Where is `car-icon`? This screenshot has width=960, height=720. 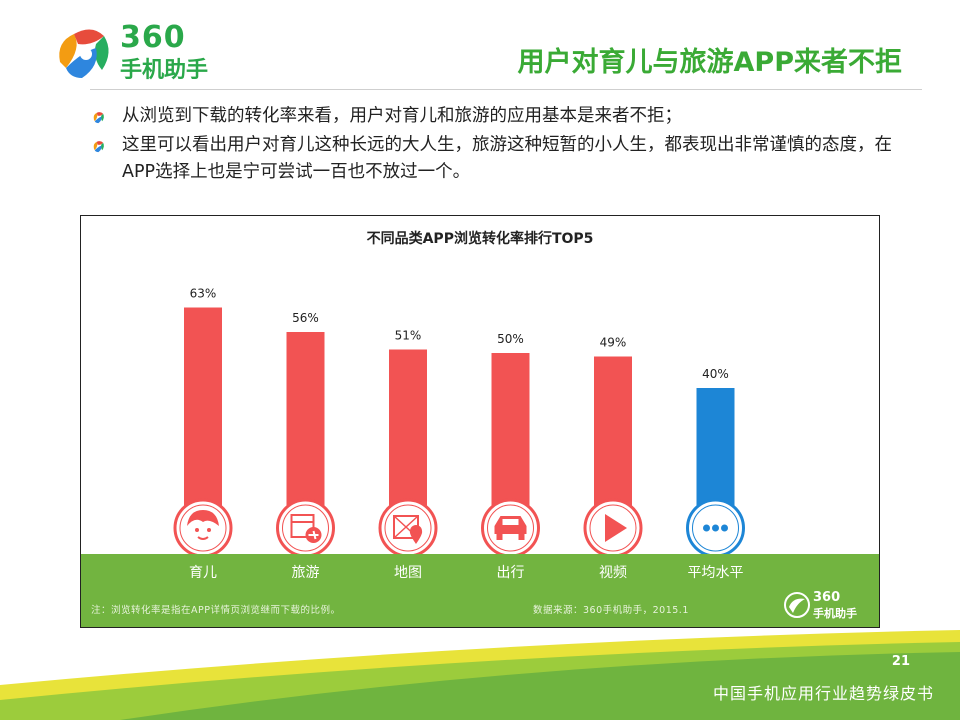 car-icon is located at coordinates (510, 527).